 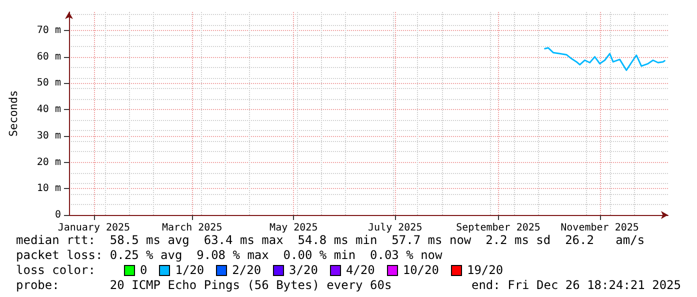 What do you see at coordinates (48, 136) in the screenshot?
I see `y-tick-label: 30 m` at bounding box center [48, 136].